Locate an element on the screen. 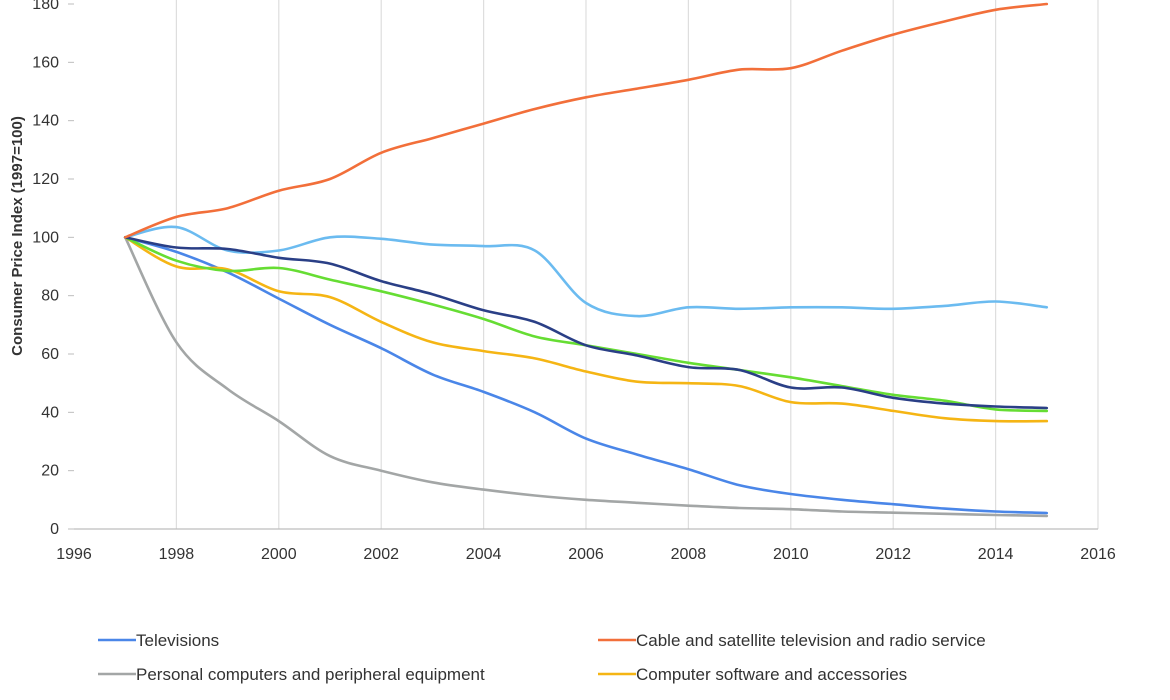  y-axis-title: Consumer Price Index (1997=100) is located at coordinates (17, 236).